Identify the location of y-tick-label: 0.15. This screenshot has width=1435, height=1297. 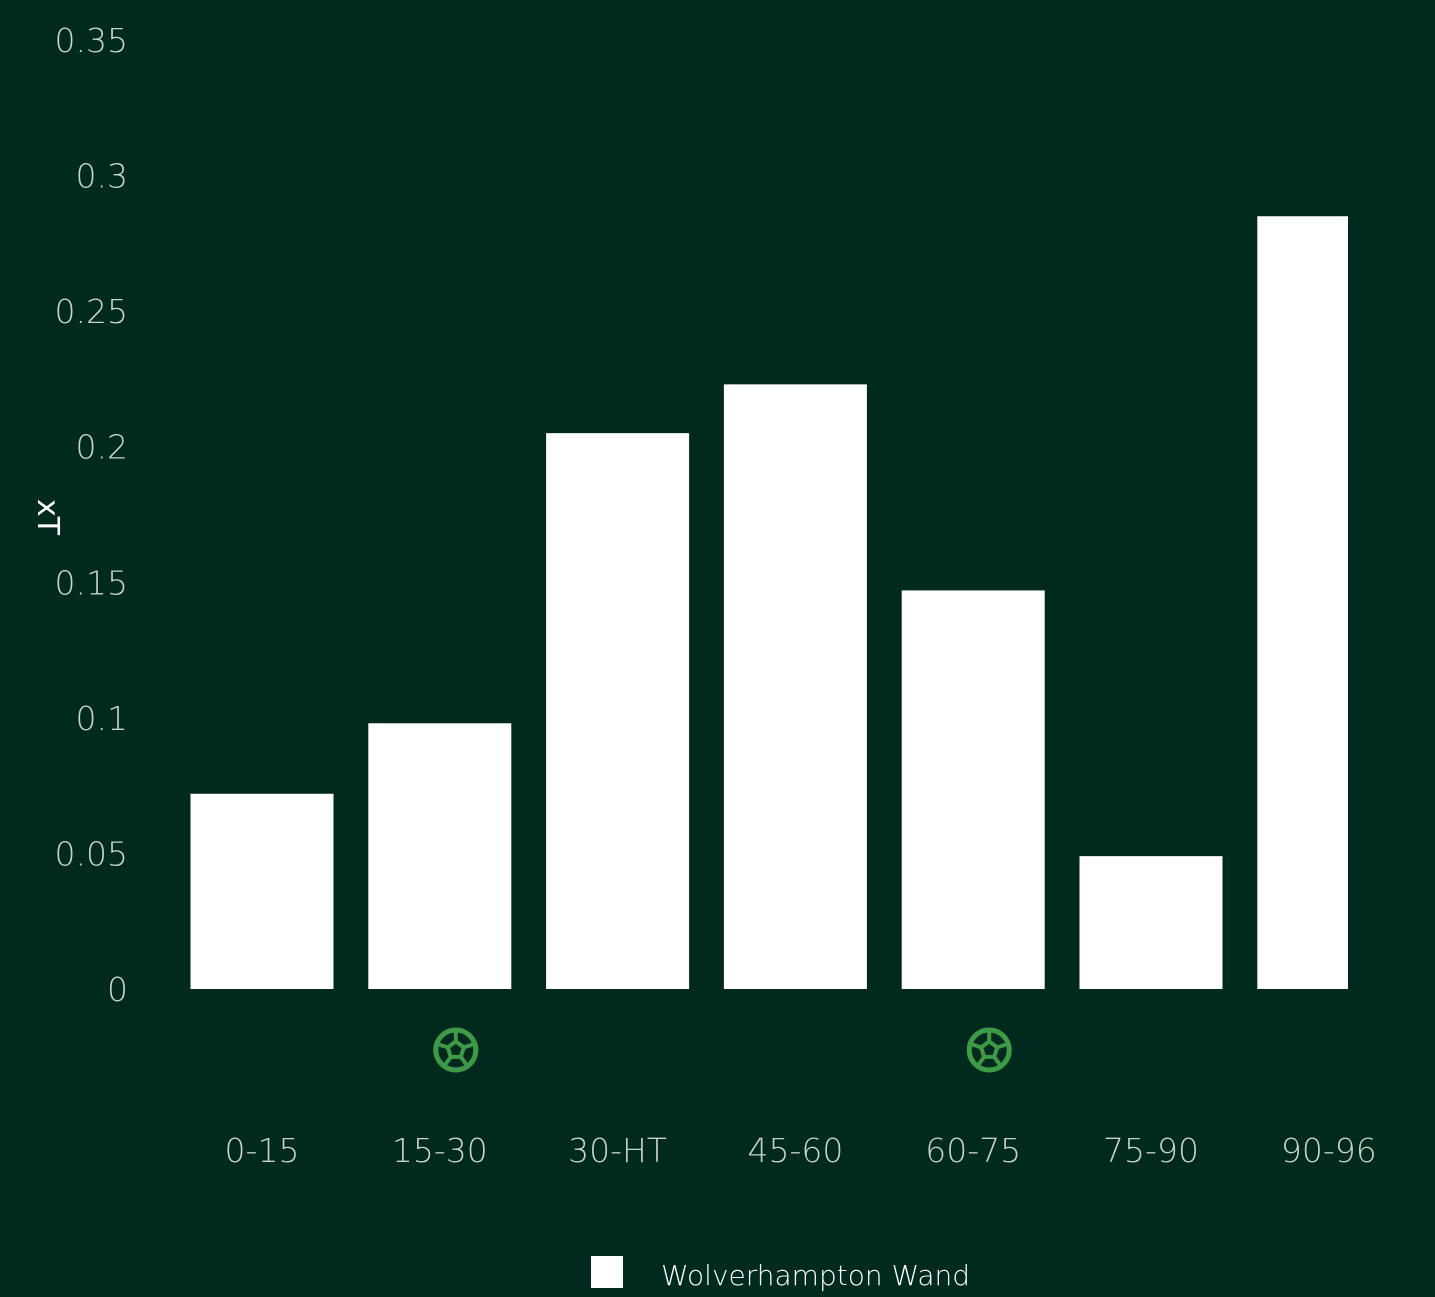
(91, 582).